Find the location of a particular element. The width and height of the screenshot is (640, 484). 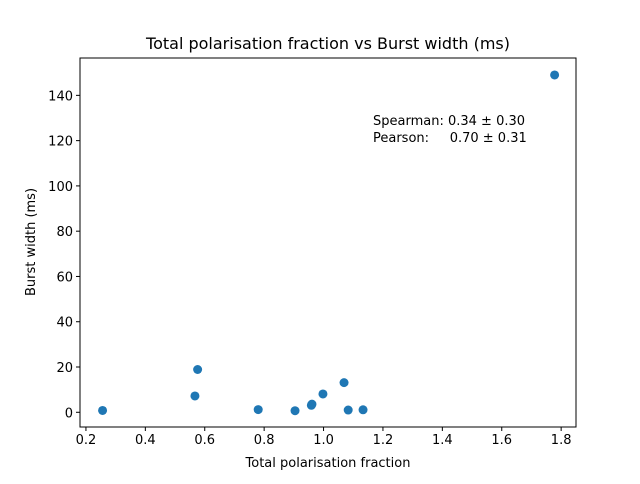

x-axis-ticks: 0.2 0.4 0.6 0.8 1.0 1.2 1.4 1.6 1.8 is located at coordinates (324, 437).